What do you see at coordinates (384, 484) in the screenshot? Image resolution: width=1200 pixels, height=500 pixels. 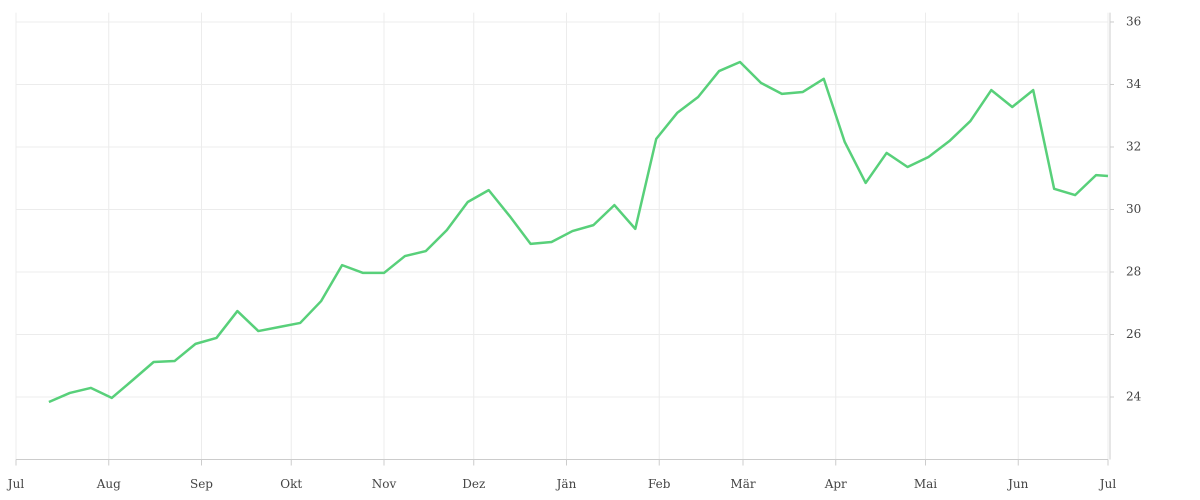 I see `x-tick-label: Nov` at bounding box center [384, 484].